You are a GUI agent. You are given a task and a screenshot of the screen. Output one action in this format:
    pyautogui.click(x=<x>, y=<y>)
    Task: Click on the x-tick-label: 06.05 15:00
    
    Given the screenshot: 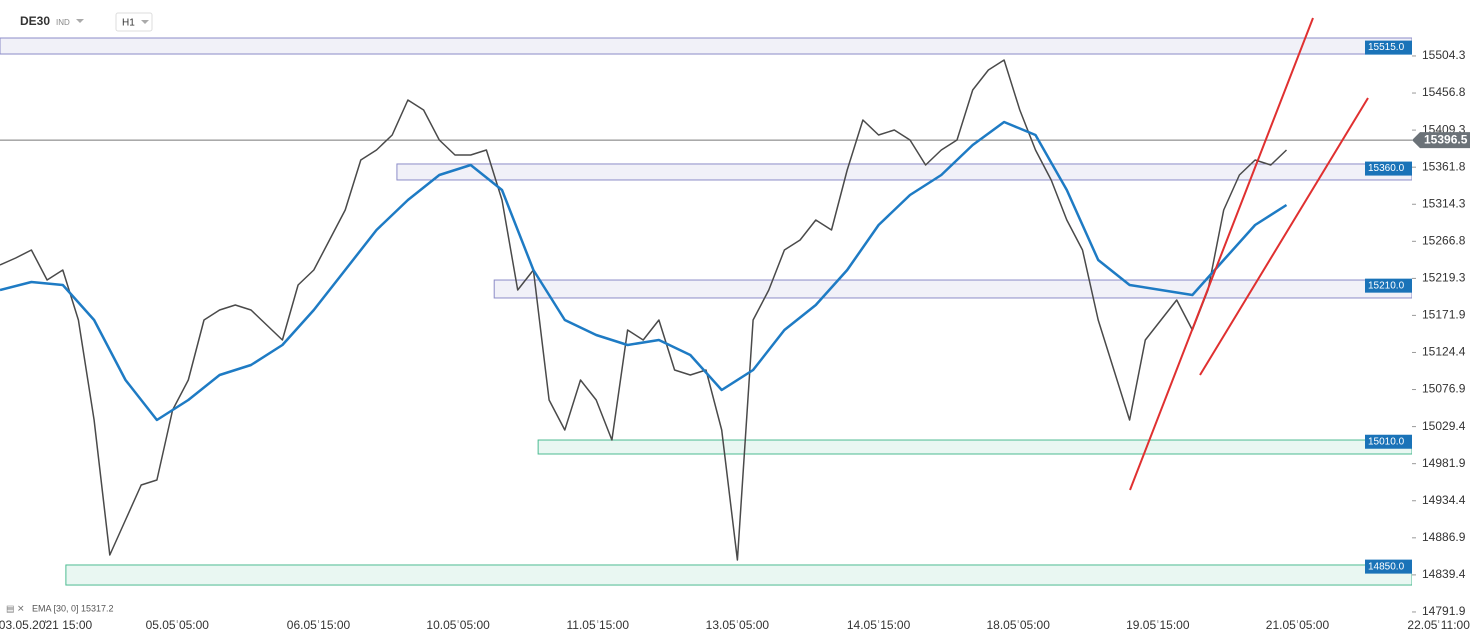 What is the action you would take?
    pyautogui.click(x=319, y=625)
    